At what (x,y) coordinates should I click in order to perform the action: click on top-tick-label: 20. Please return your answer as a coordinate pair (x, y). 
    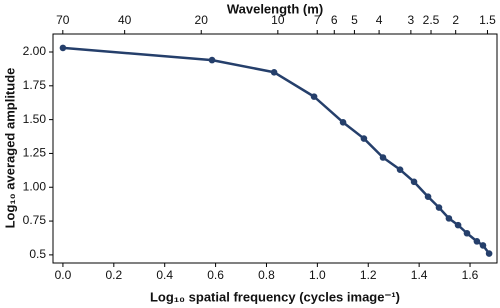
    Looking at the image, I should click on (202, 20).